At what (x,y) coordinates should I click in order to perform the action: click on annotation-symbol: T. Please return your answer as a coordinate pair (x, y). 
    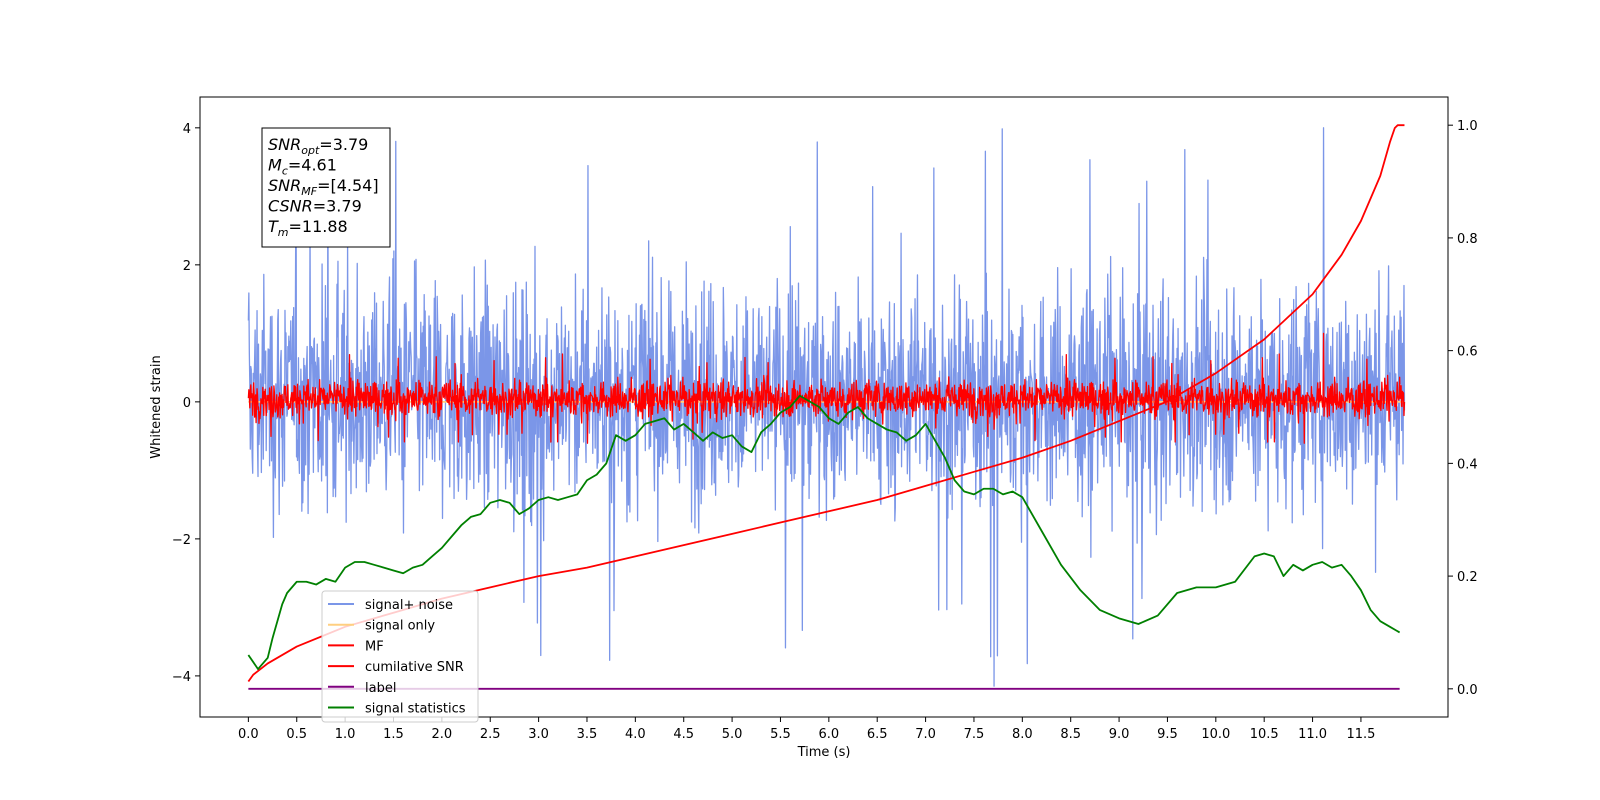
    Looking at the image, I should click on (273, 226).